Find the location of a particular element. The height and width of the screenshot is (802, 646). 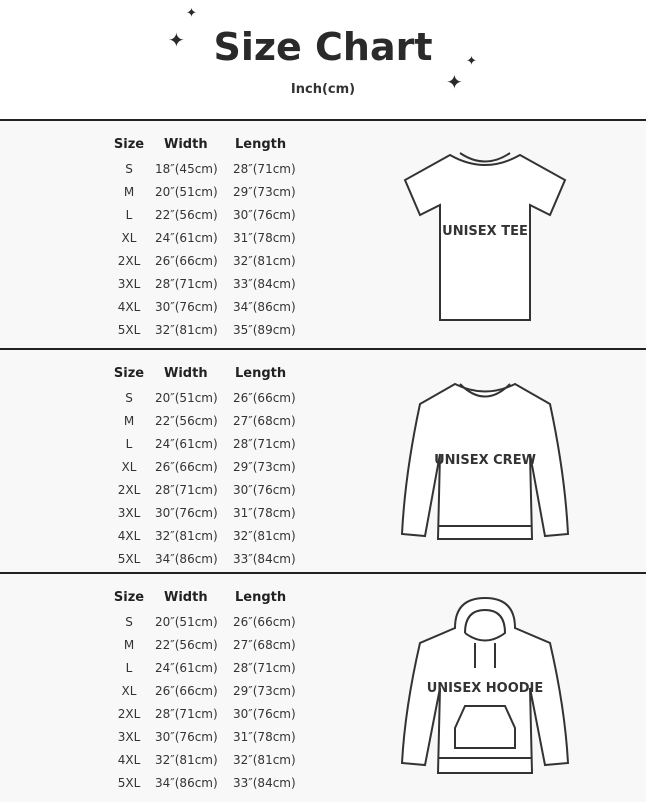

garment-hoodie: UNISEX HOODIE is located at coordinates (485, 690).